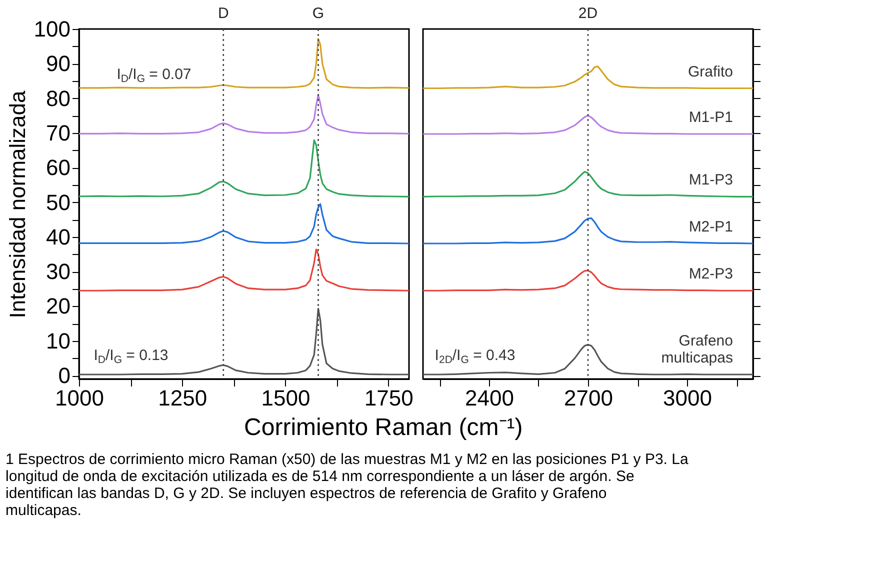 Image resolution: width=893 pixels, height=567 pixels. Describe the element at coordinates (58, 237) in the screenshot. I see `y-tick-label: 40` at that location.